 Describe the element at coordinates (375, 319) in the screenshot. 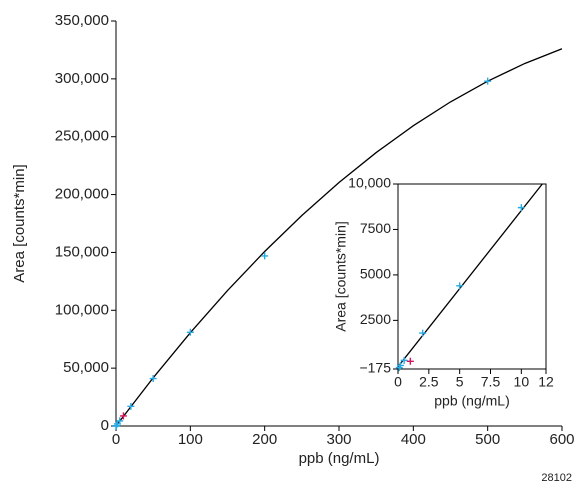

I see `y-tick-label: 2500` at that location.